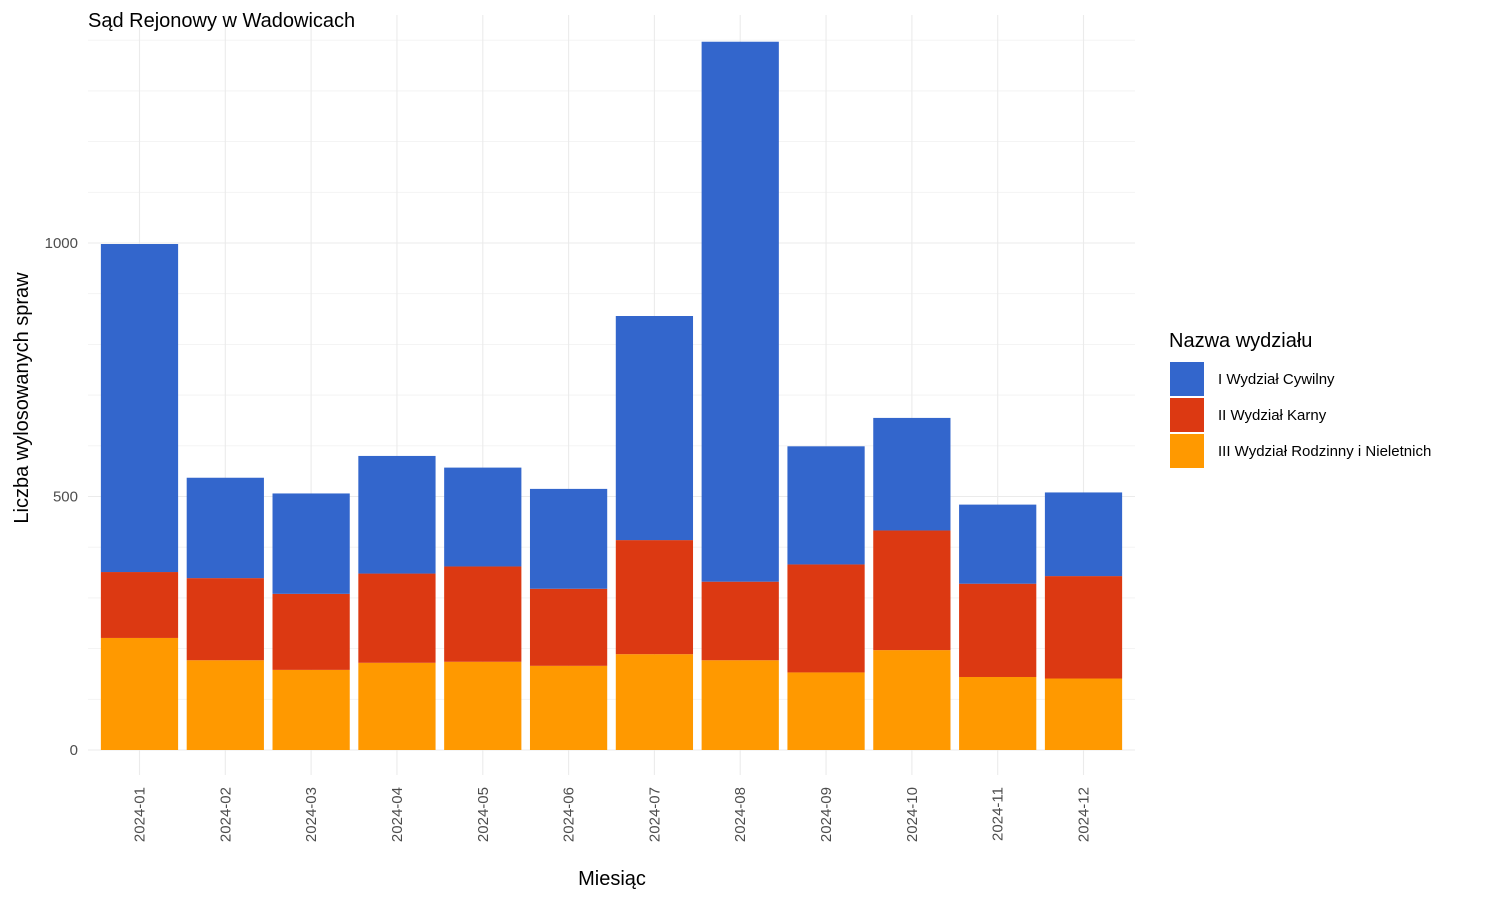 Image resolution: width=1500 pixels, height=900 pixels. I want to click on legend-label: II Wydział Karny, so click(1272, 415).